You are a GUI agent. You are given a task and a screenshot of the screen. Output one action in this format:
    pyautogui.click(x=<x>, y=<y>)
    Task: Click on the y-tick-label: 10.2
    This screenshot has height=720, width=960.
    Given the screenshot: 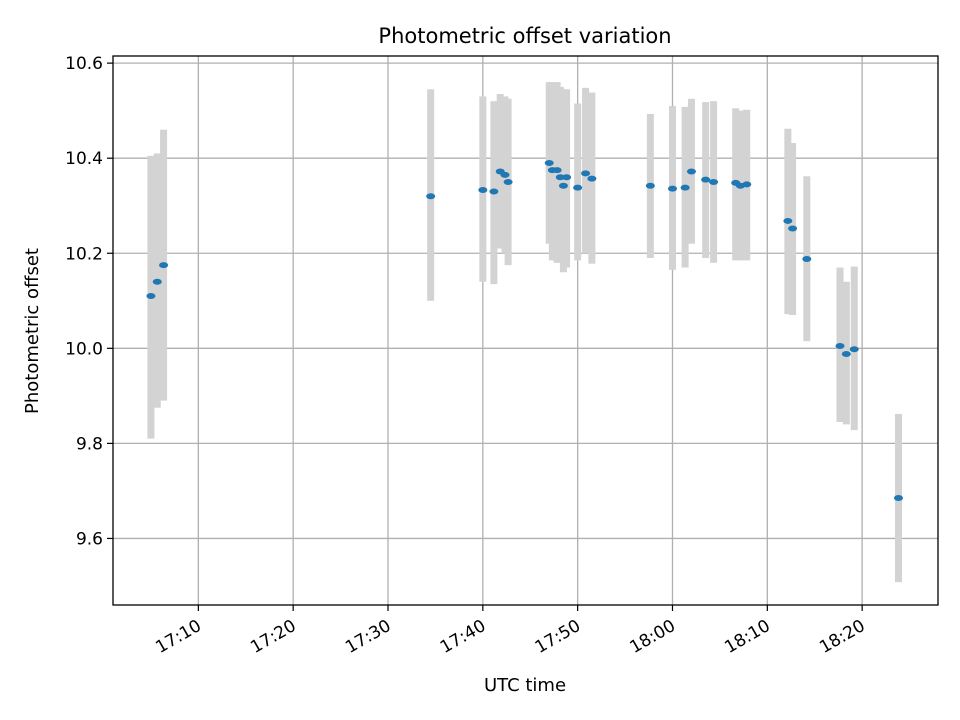 What is the action you would take?
    pyautogui.click(x=84, y=254)
    